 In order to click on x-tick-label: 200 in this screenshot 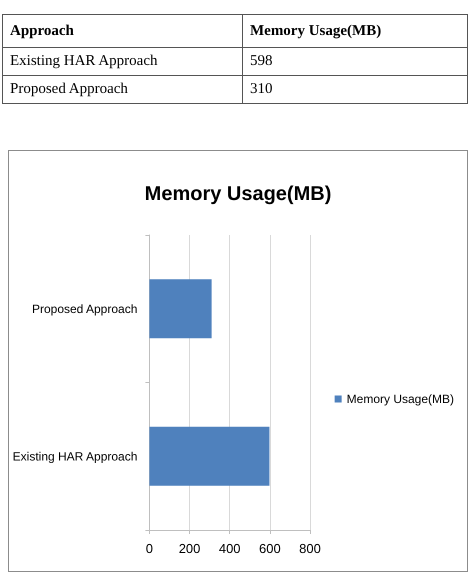, I will do `click(189, 548)`.